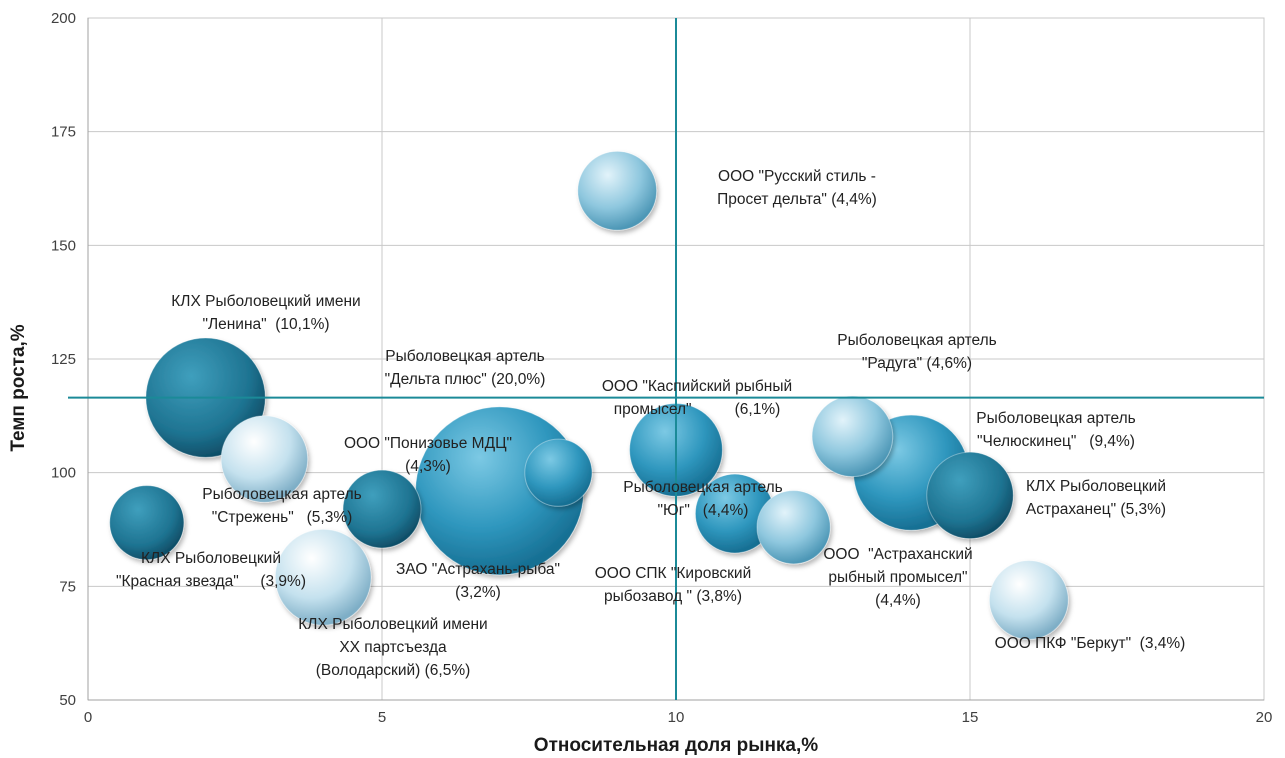 The image size is (1285, 758). What do you see at coordinates (67, 700) in the screenshot?
I see `y-tick-label: 50` at bounding box center [67, 700].